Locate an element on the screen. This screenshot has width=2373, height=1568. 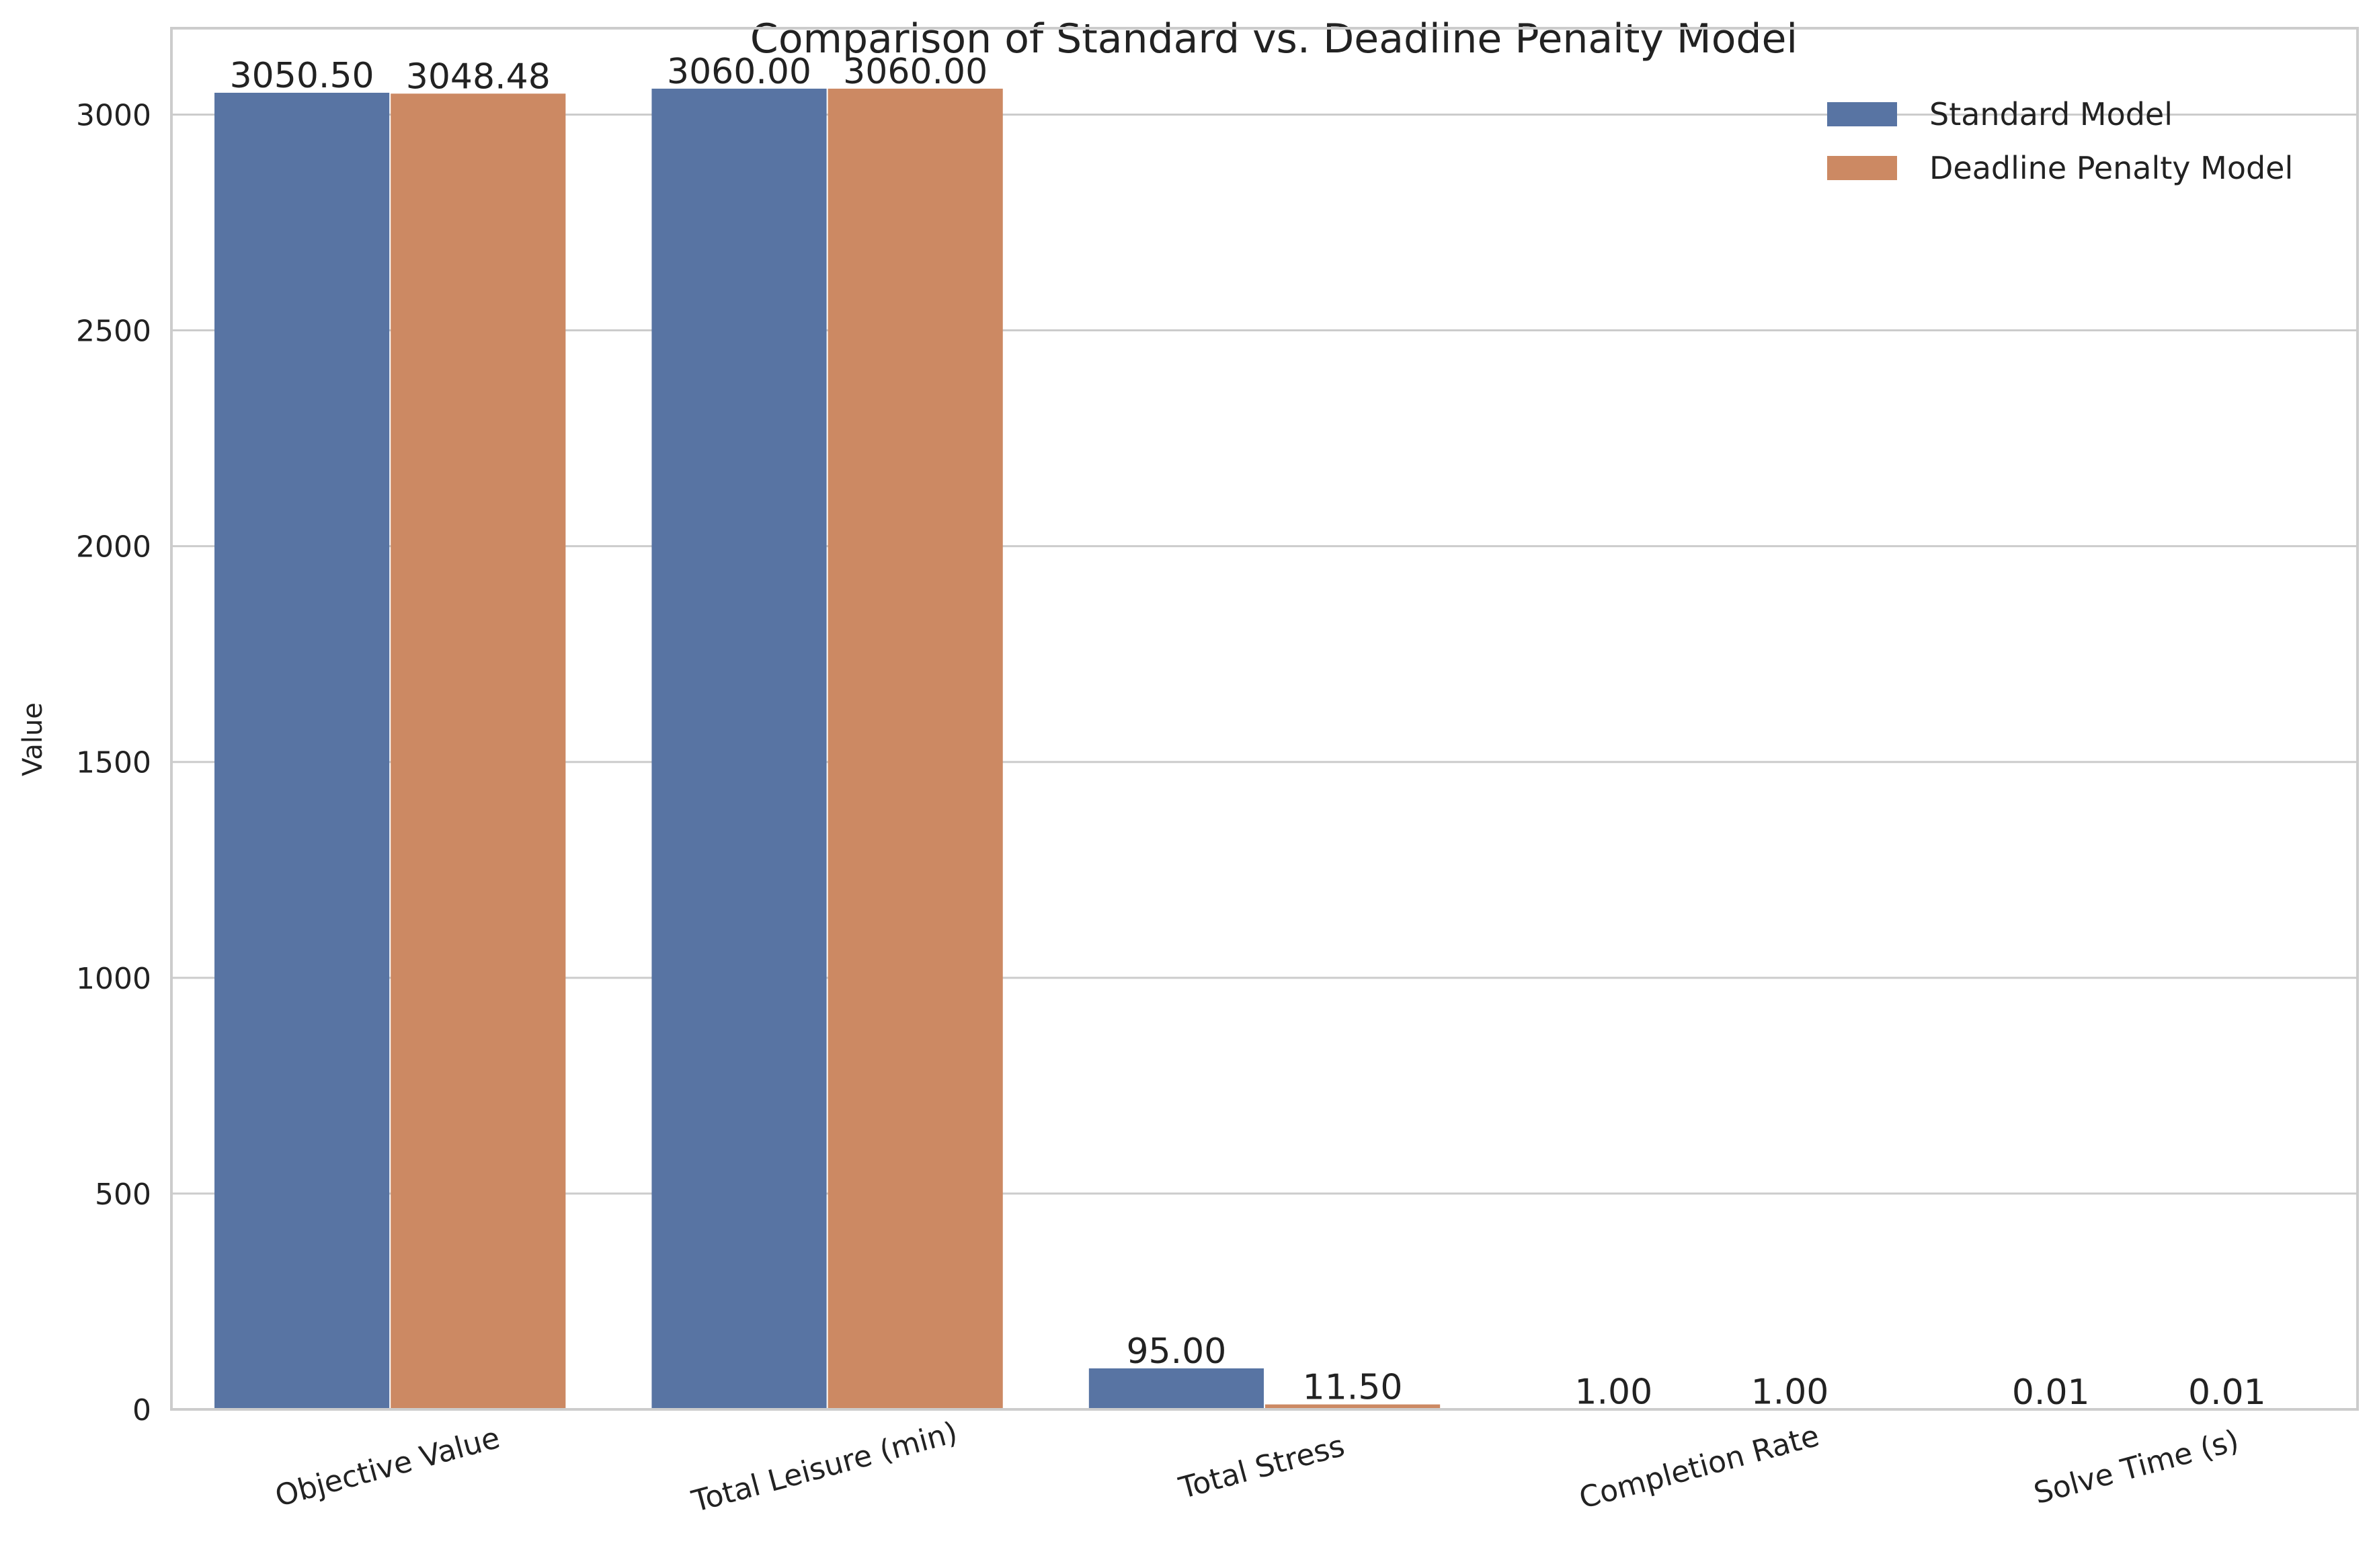
y-tick-label: 2500 is located at coordinates (113, 332).